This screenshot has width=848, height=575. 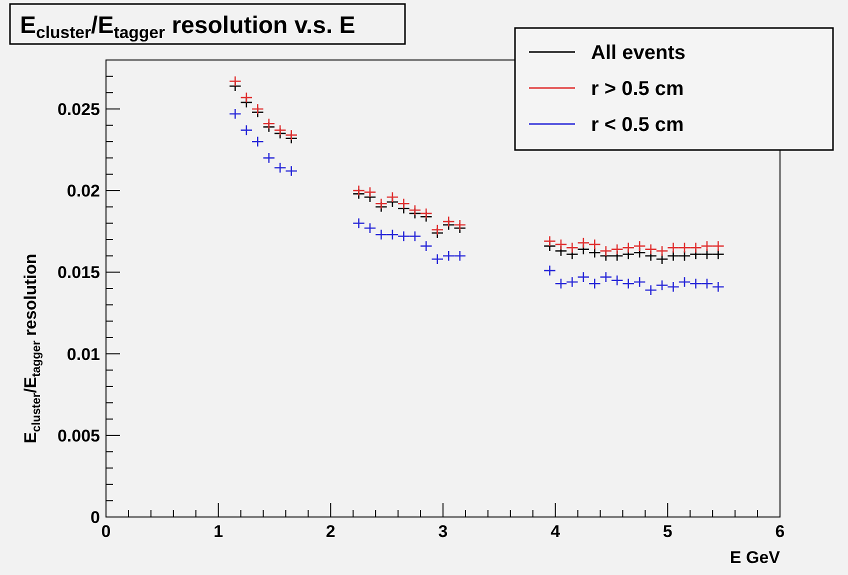 What do you see at coordinates (780, 531) in the screenshot?
I see `x-tick-label: 6` at bounding box center [780, 531].